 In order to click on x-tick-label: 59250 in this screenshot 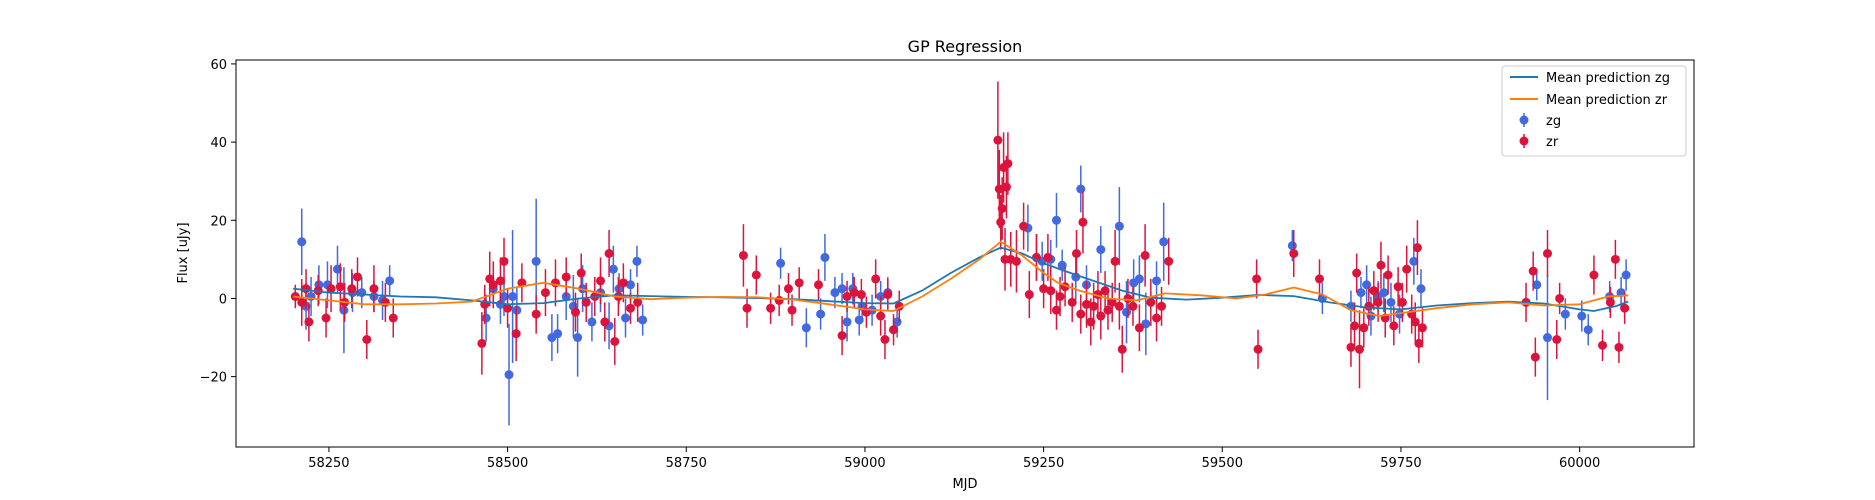, I will do `click(1043, 463)`.